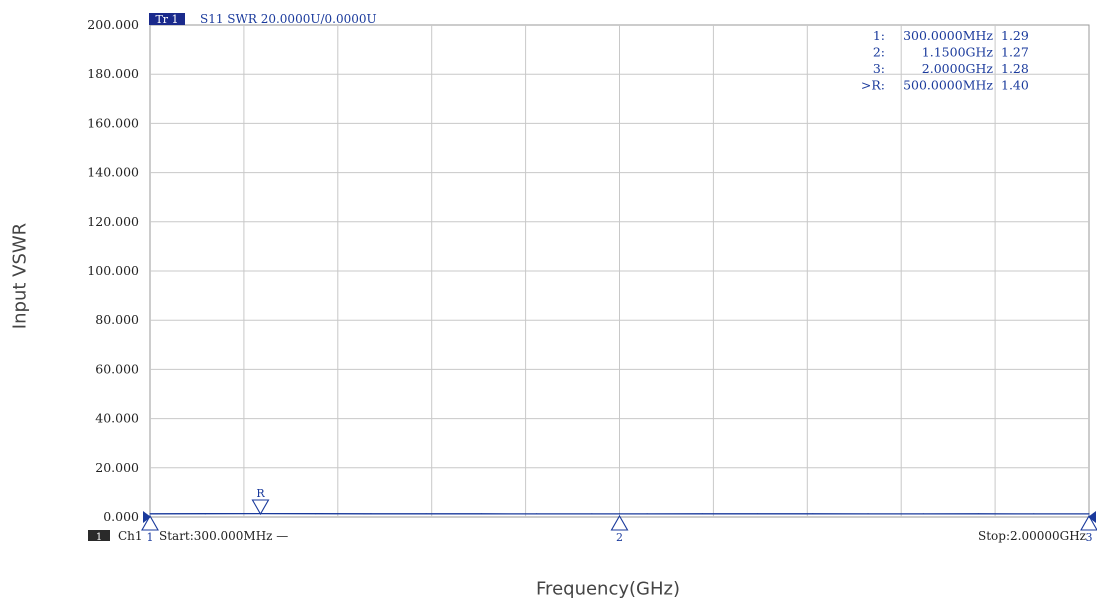  I want to click on marker-1-symbol: 1, so click(150, 537).